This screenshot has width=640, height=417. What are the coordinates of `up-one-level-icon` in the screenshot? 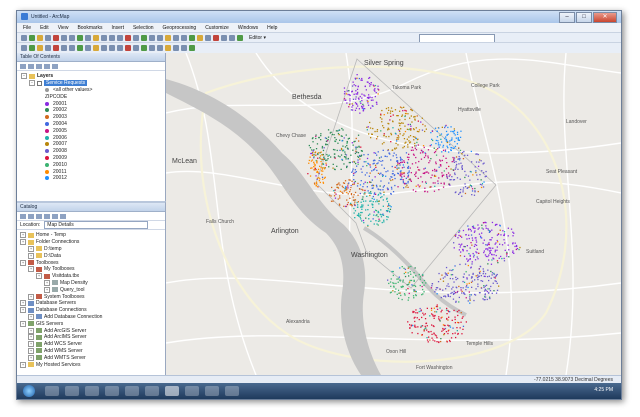 It's located at (39, 216).